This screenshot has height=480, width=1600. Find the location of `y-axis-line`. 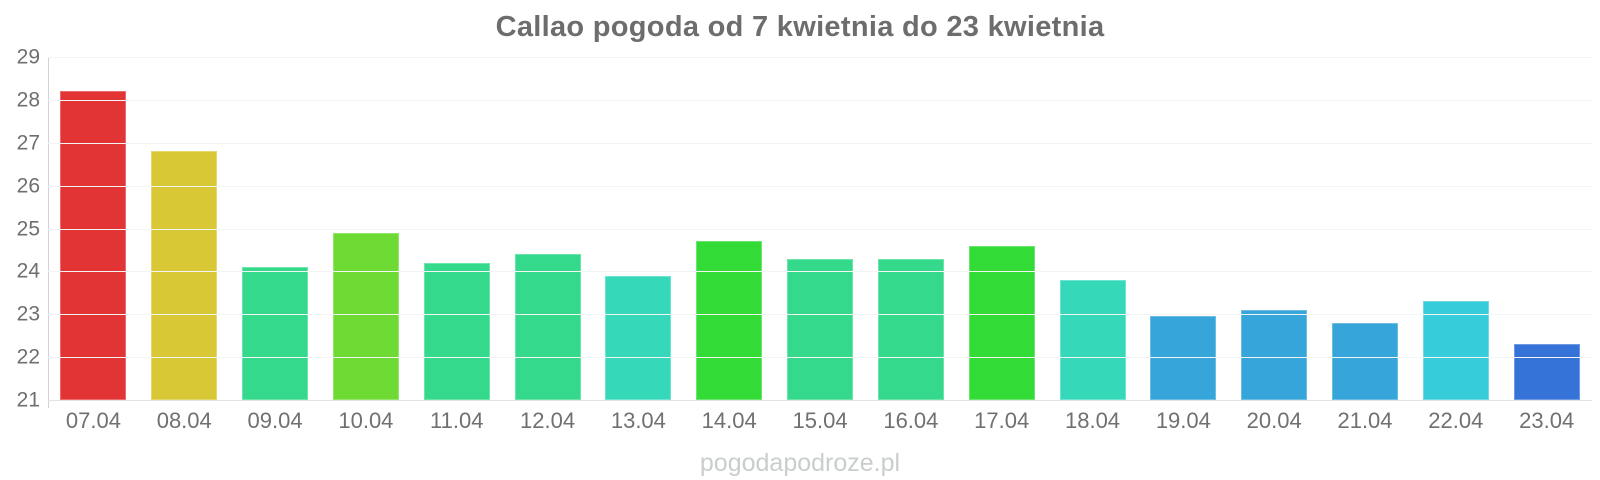

y-axis-line is located at coordinates (48, 232).